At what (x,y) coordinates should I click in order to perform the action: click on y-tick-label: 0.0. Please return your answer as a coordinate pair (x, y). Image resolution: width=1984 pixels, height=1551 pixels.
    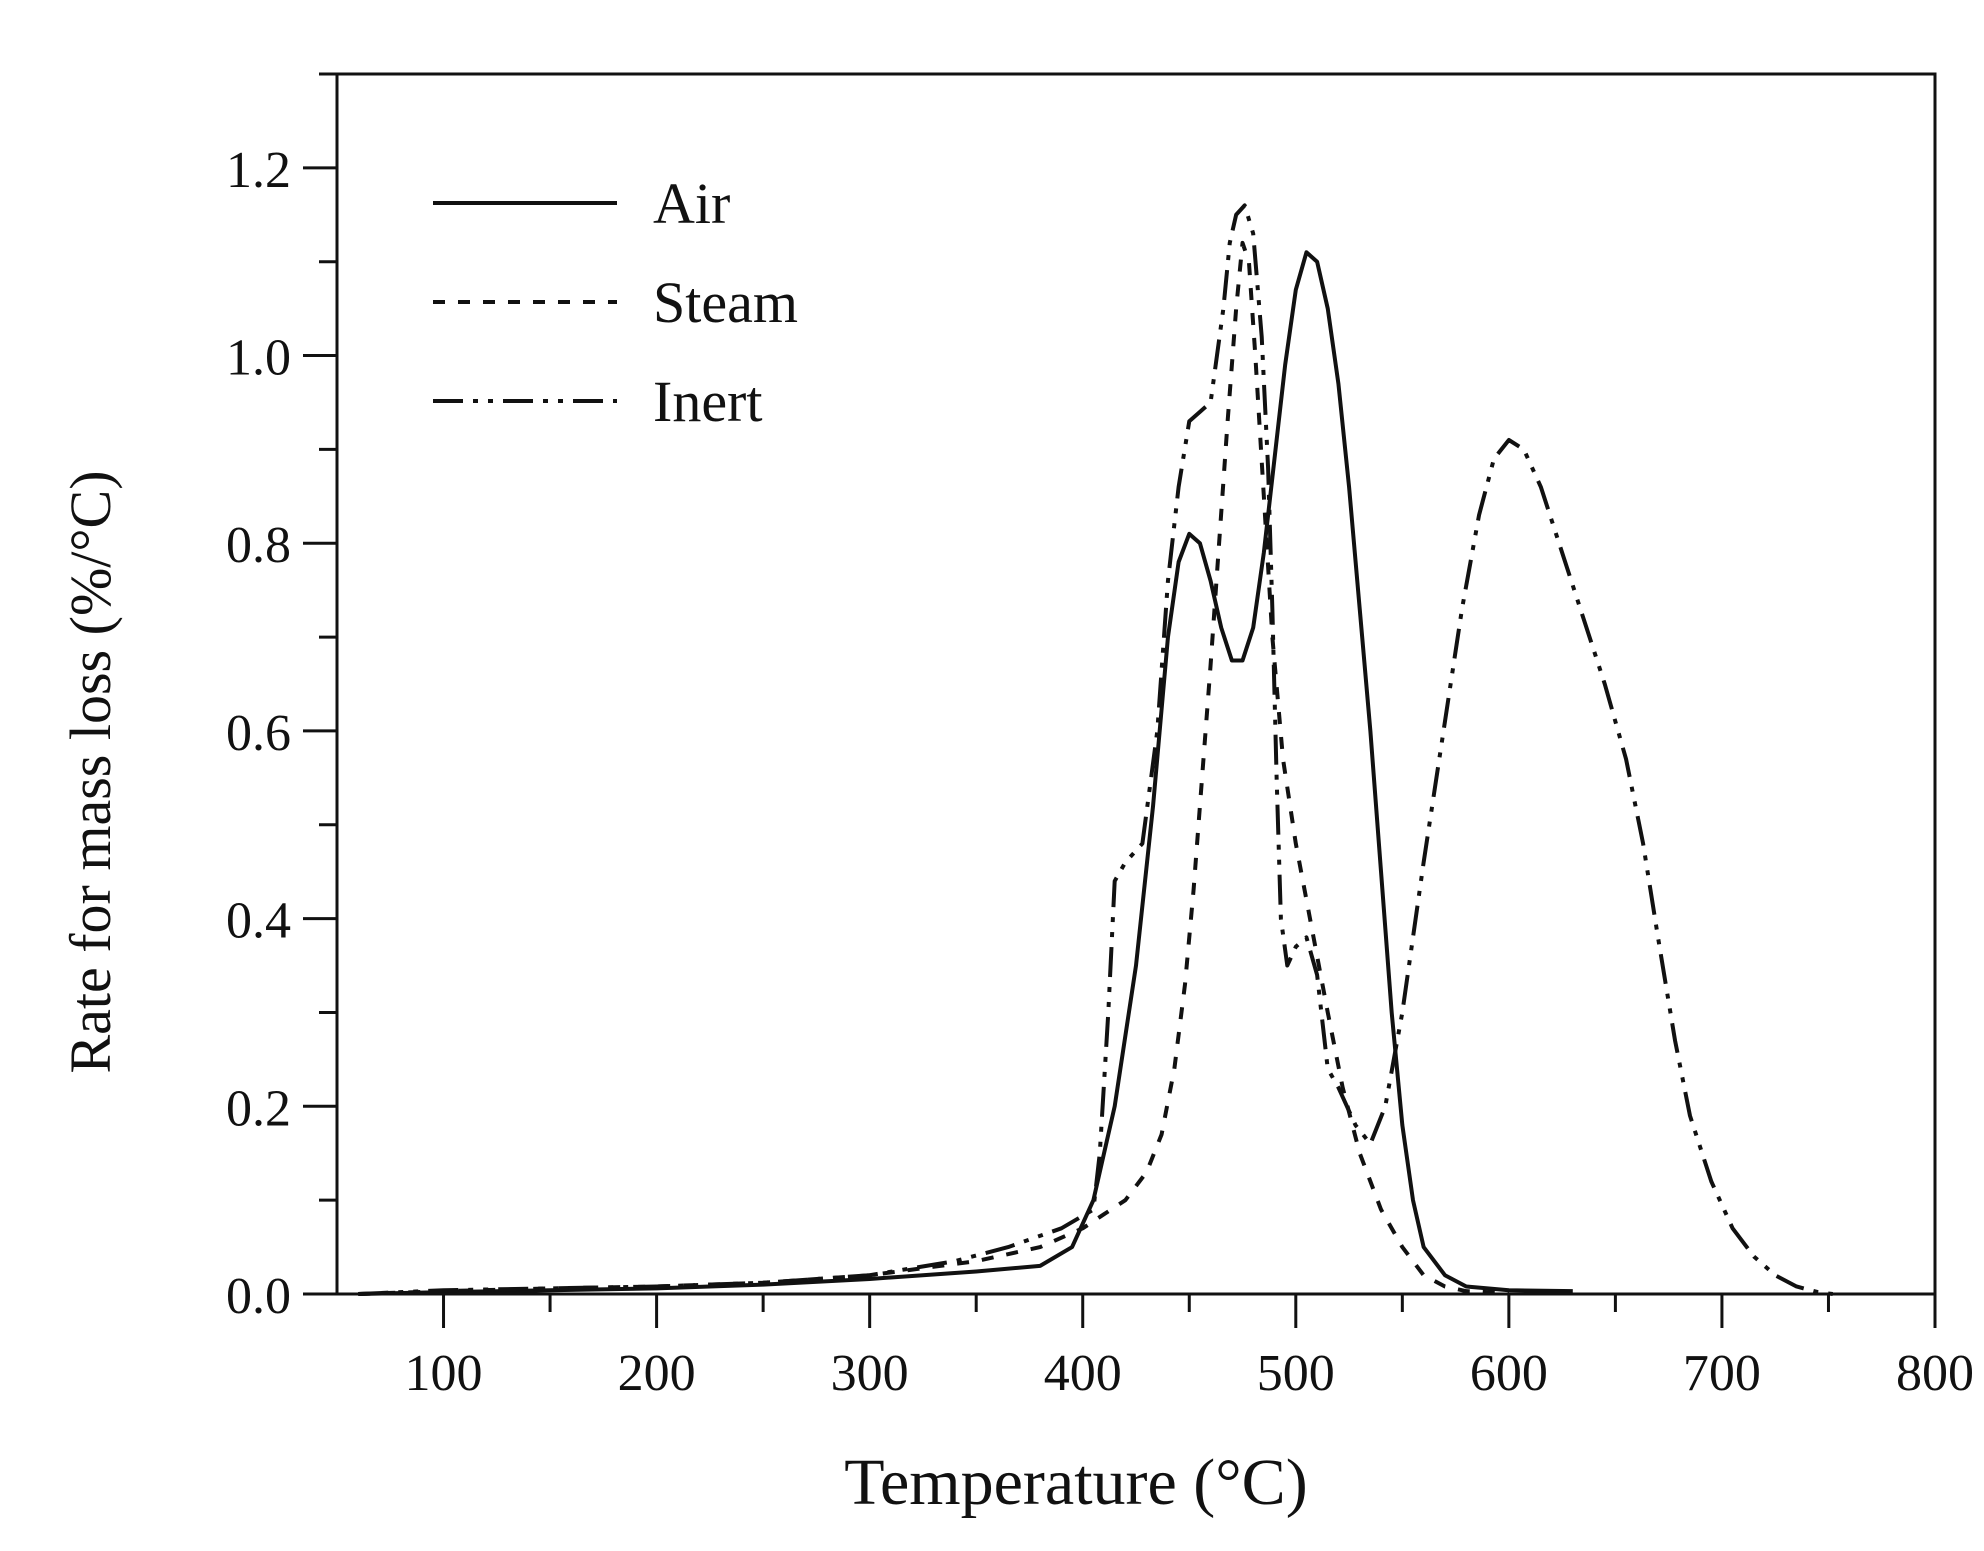
    Looking at the image, I should click on (258, 1296).